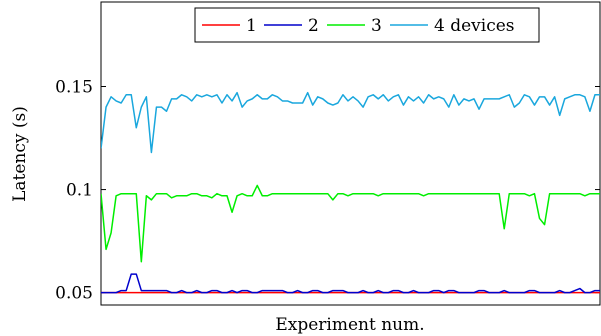 The image size is (601, 336). What do you see at coordinates (74, 88) in the screenshot?
I see `y-tick-label: 0.15` at bounding box center [74, 88].